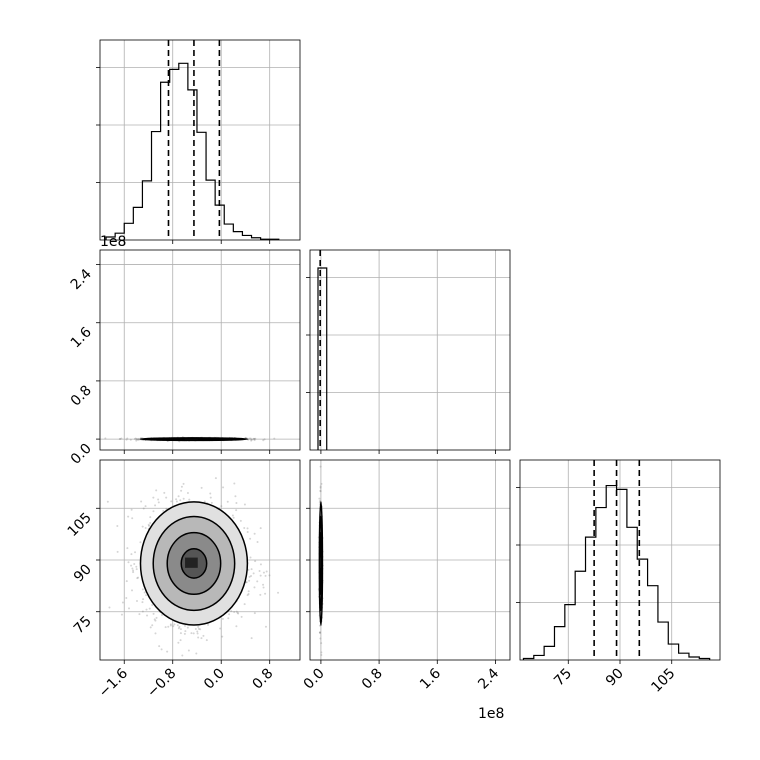 This screenshot has width=760, height=760. What do you see at coordinates (262, 679) in the screenshot?
I see `x-tick-label: 0.8` at bounding box center [262, 679].